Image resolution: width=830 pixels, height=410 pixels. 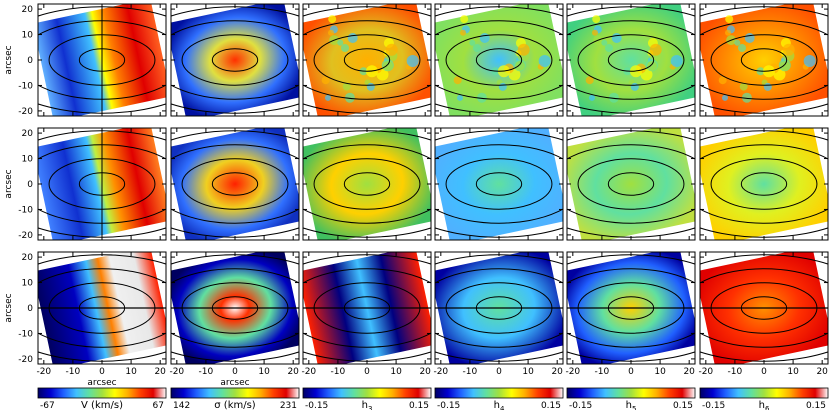 I want to click on panel-r3-sigma, so click(x=235, y=308).